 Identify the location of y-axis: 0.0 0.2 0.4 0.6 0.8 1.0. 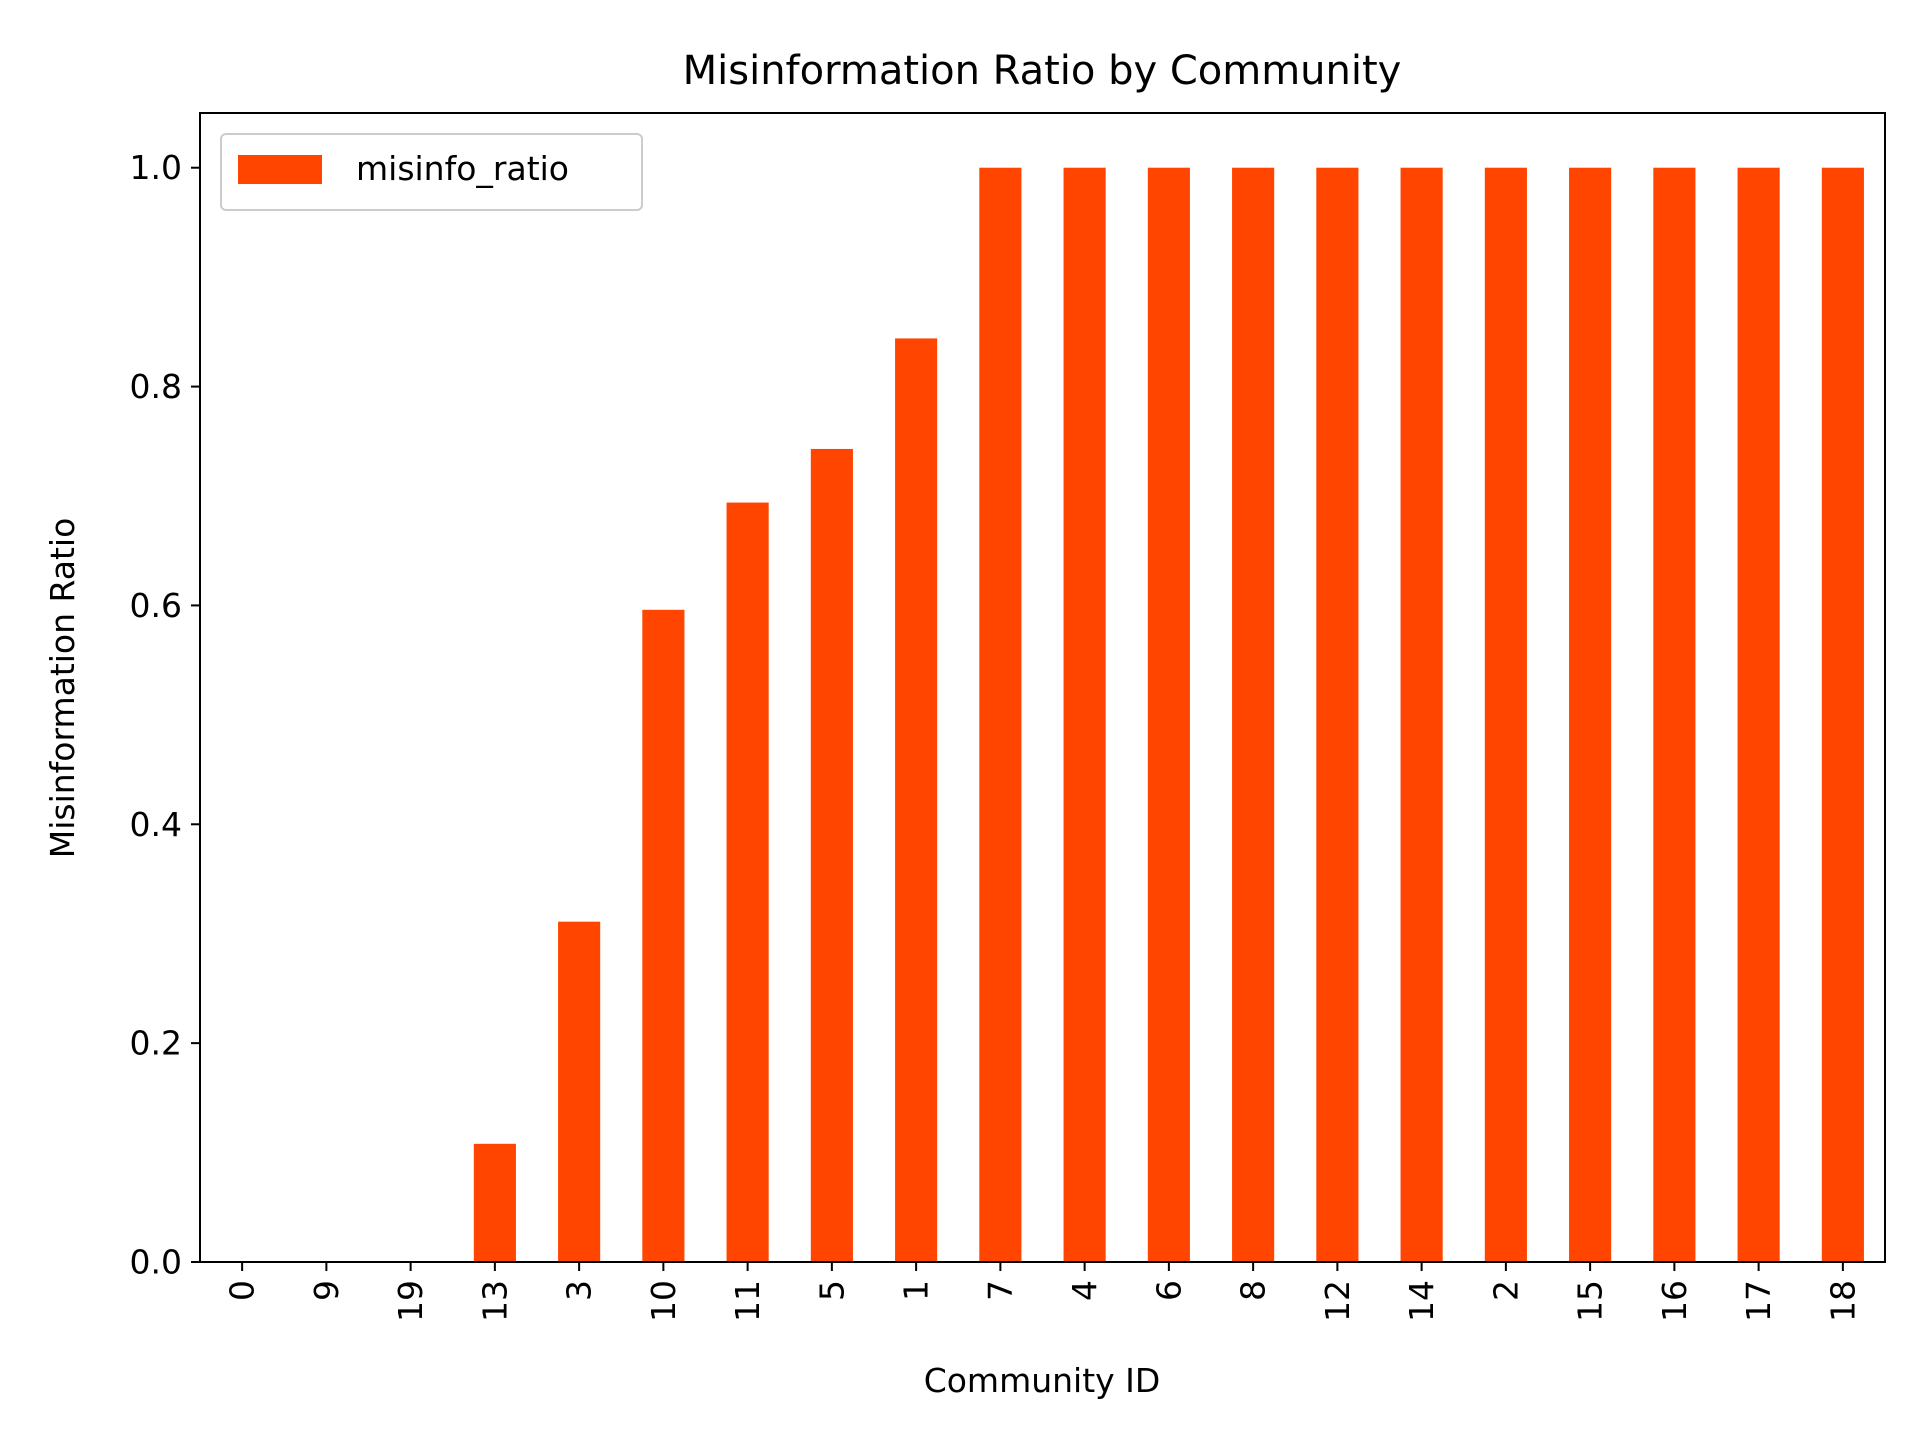
(165, 715).